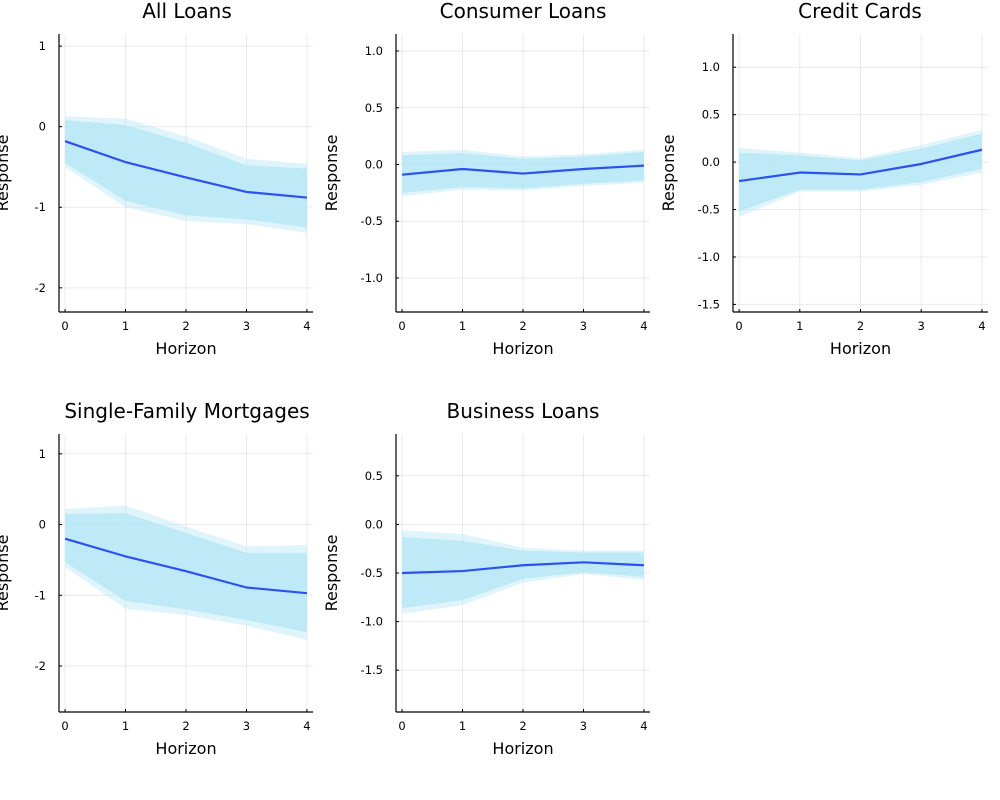 Image resolution: width=1000 pixels, height=800 pixels. What do you see at coordinates (860, 11) in the screenshot?
I see `chart-title: Credit Cards` at bounding box center [860, 11].